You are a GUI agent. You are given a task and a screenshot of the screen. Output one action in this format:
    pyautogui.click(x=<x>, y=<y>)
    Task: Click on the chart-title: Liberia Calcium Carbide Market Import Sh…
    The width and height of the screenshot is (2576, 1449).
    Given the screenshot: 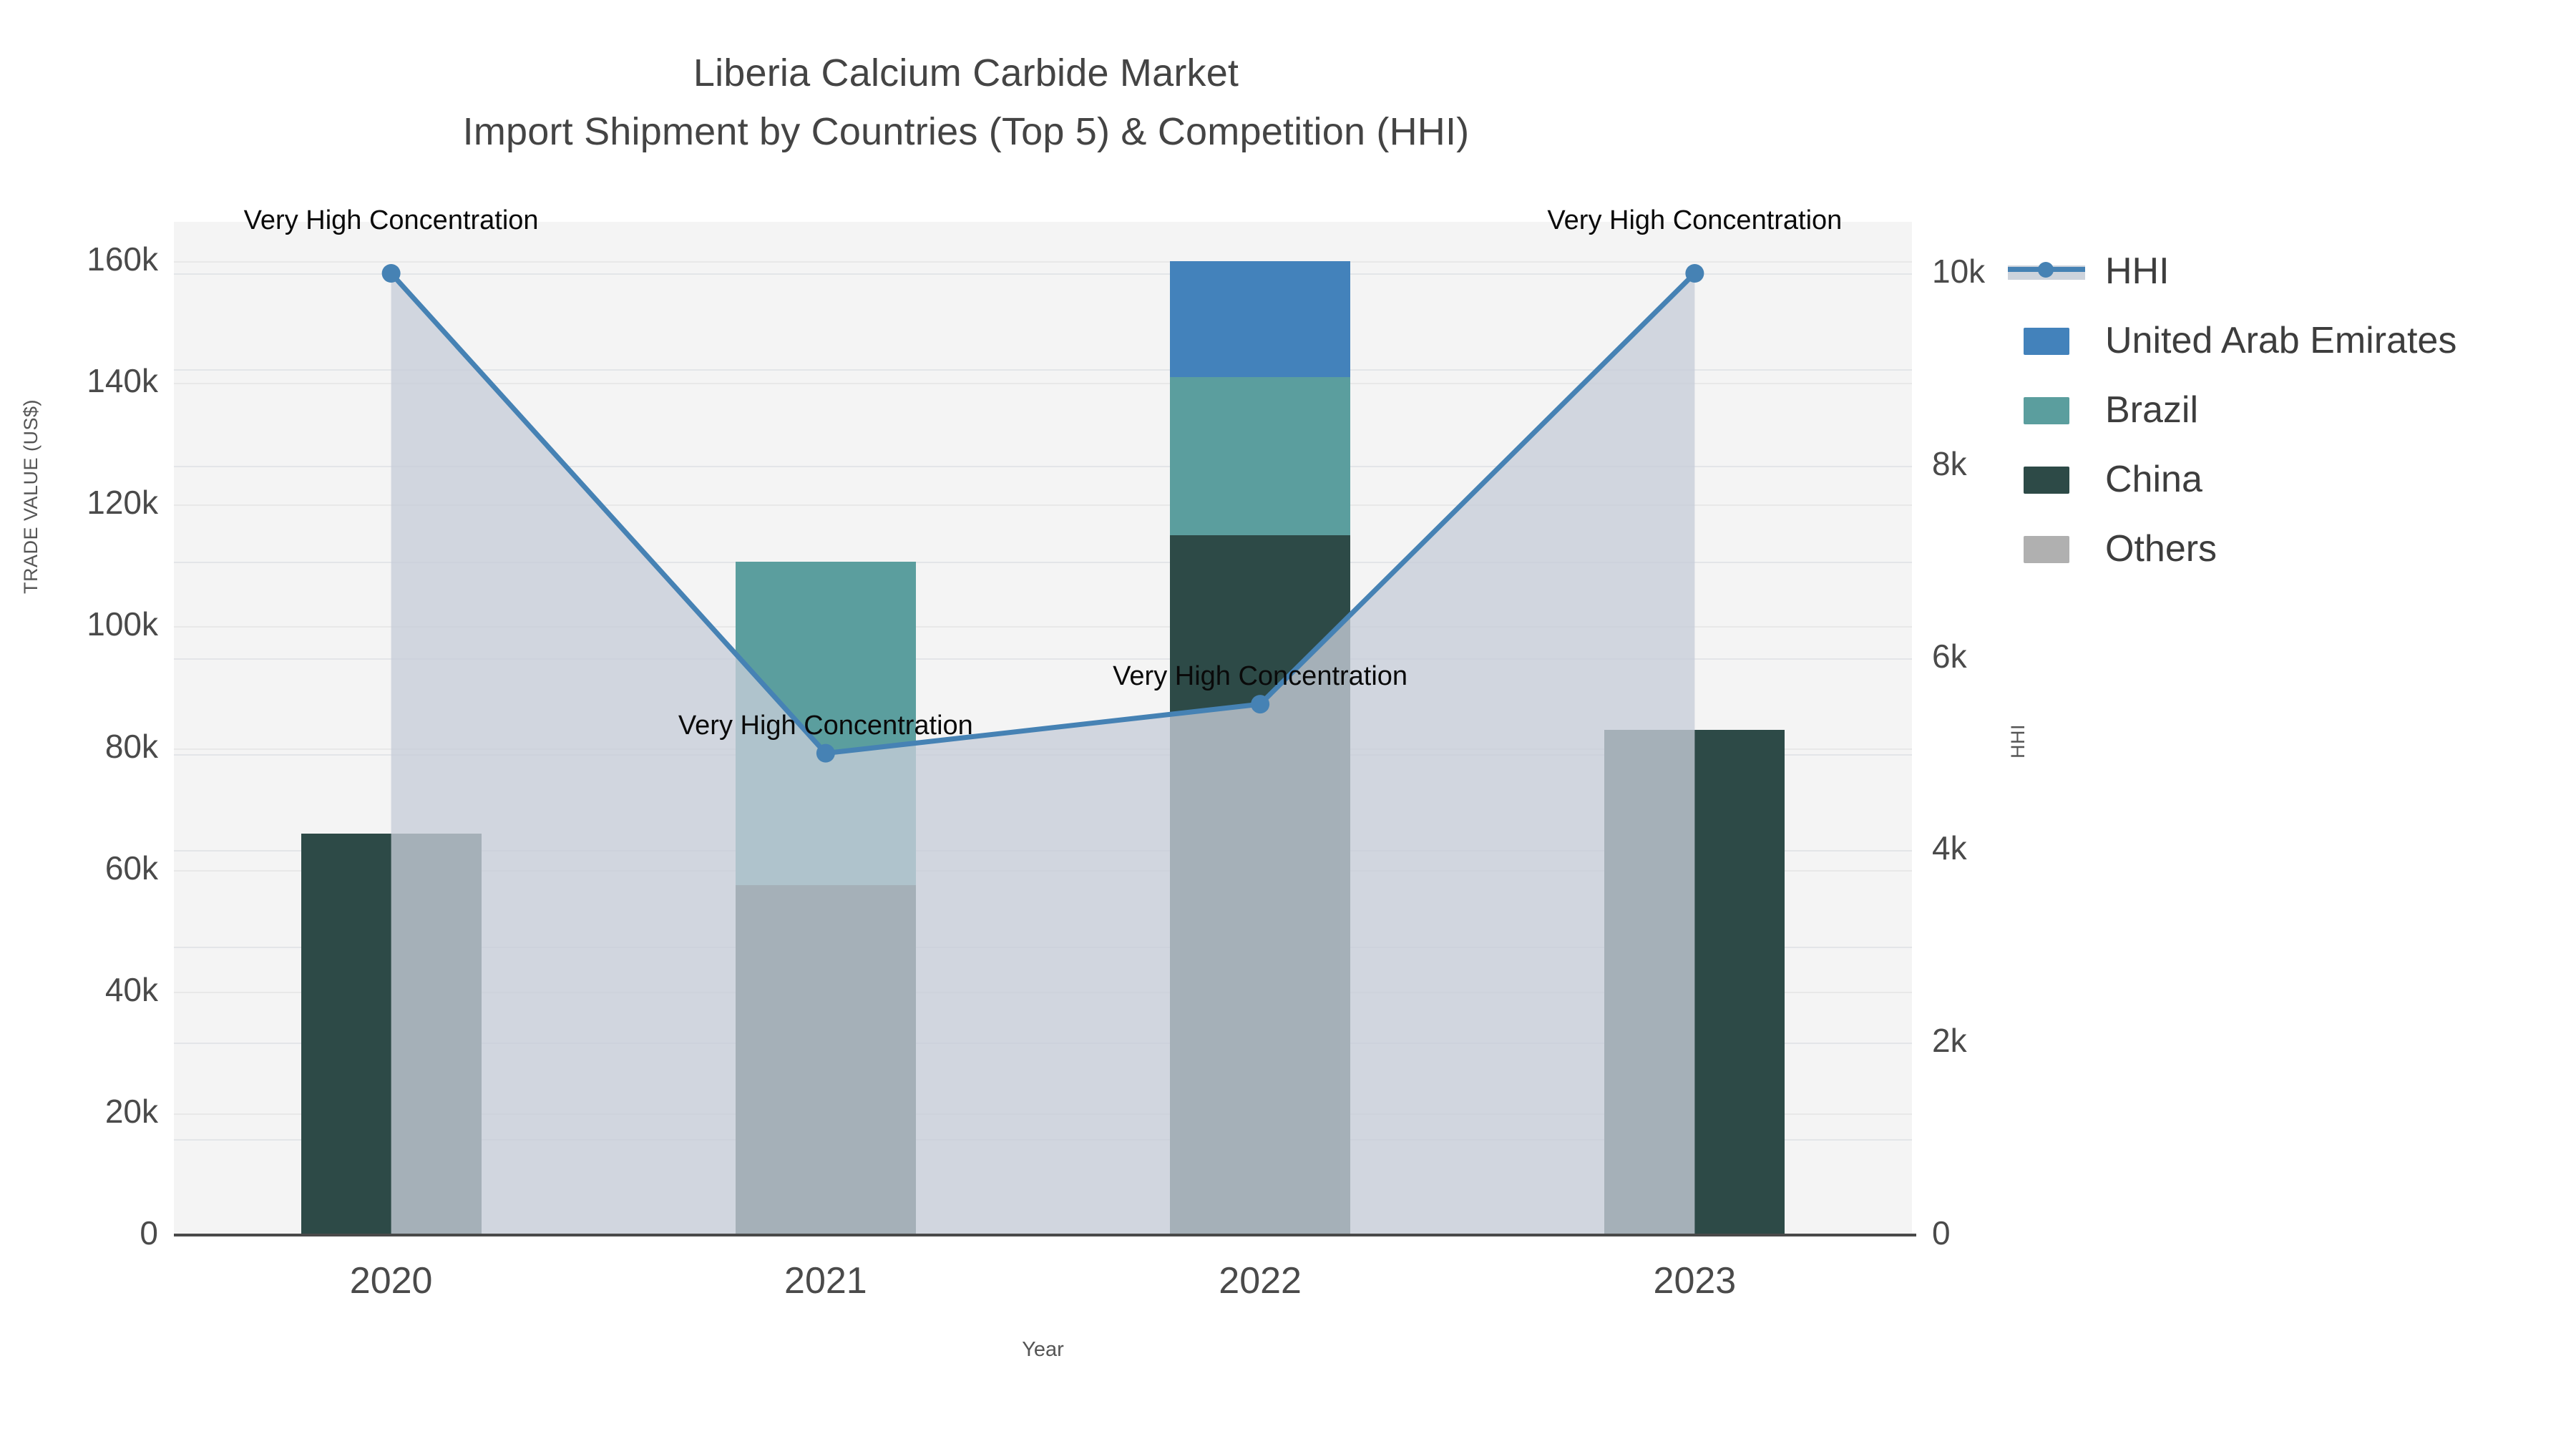 What is the action you would take?
    pyautogui.click(x=966, y=103)
    